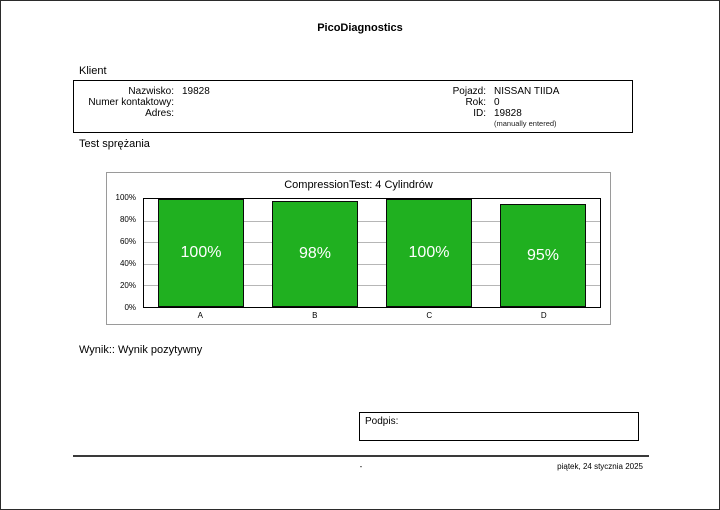 Image resolution: width=720 pixels, height=510 pixels. What do you see at coordinates (497, 102) in the screenshot?
I see `field-value-year: 0` at bounding box center [497, 102].